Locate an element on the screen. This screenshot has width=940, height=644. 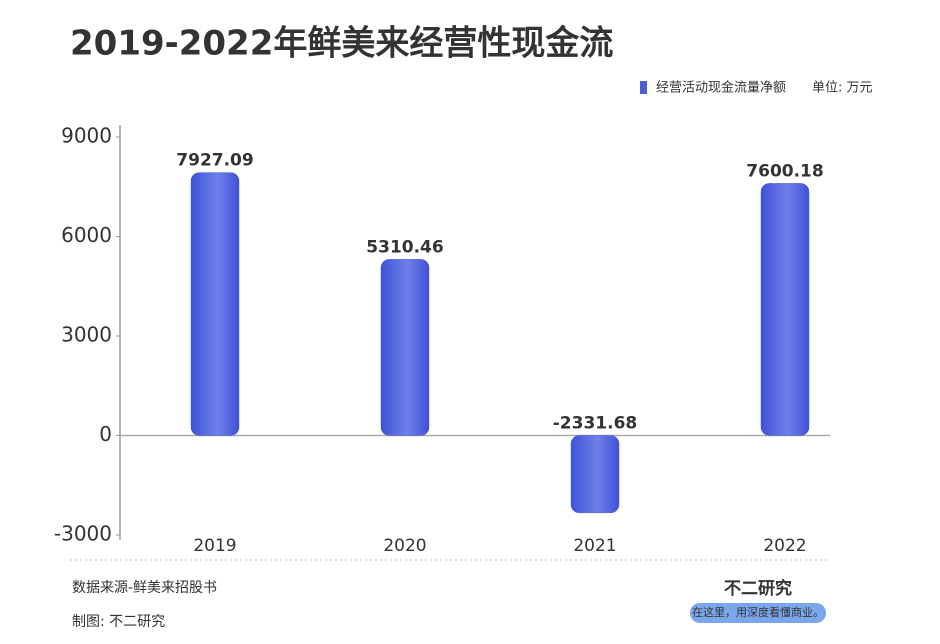
y-tick-label: 0 is located at coordinates (105, 434).